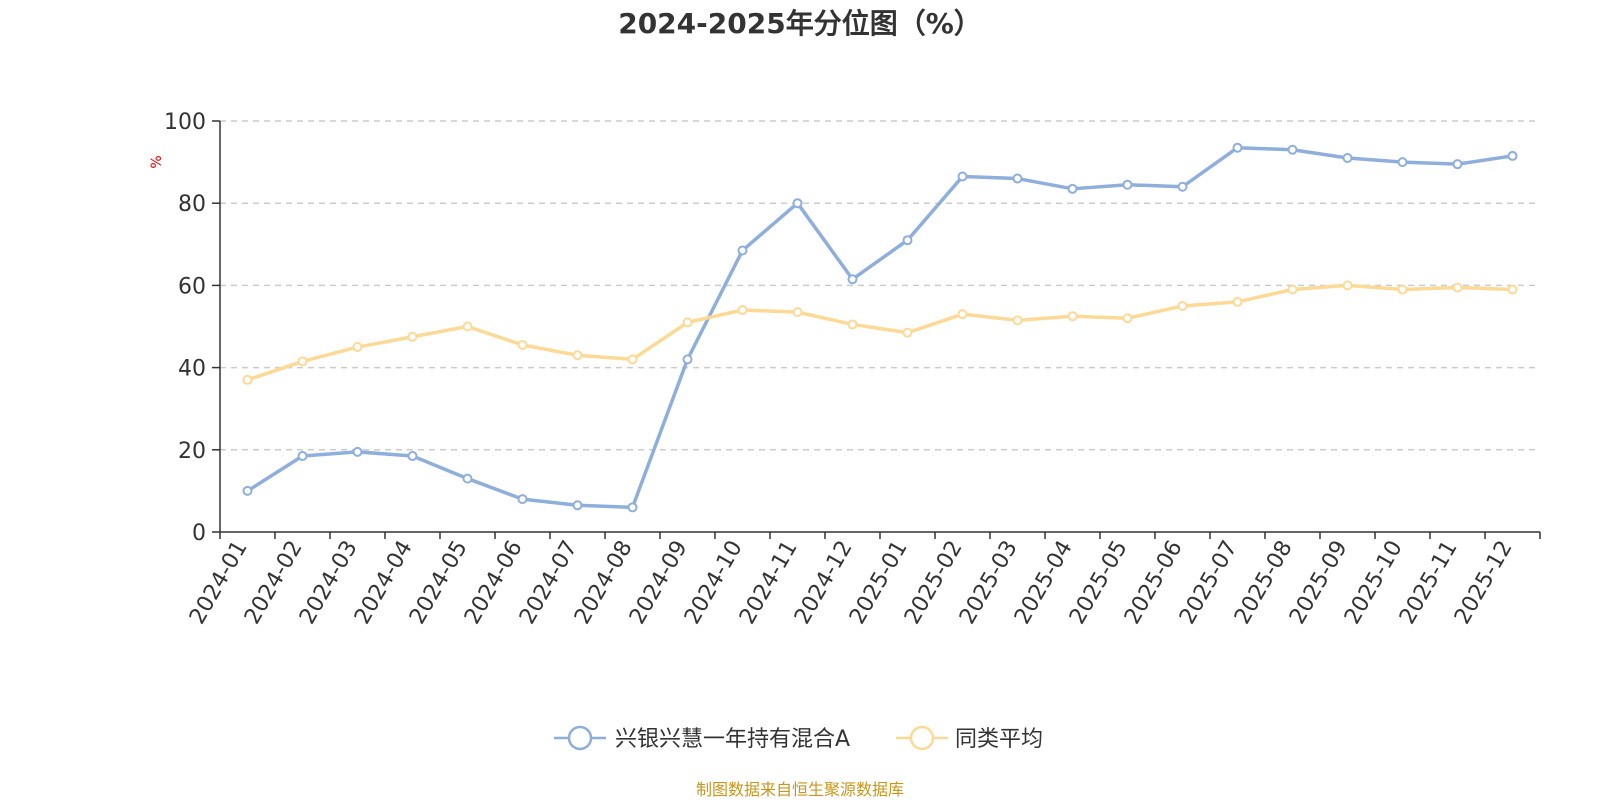  Describe the element at coordinates (192, 451) in the screenshot. I see `y-tick-label: 20` at that location.